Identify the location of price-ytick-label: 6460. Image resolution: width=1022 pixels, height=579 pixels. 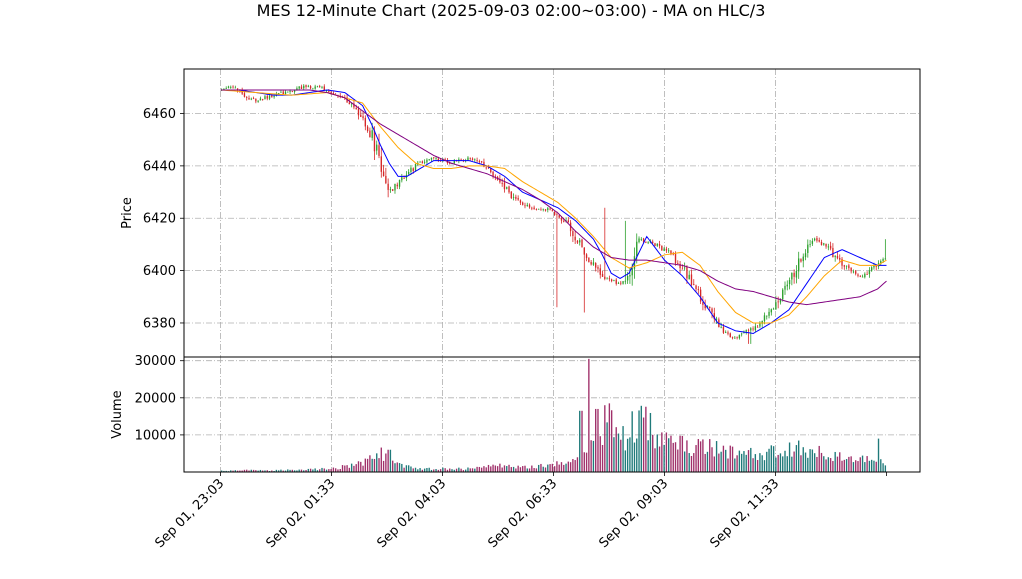
(159, 114).